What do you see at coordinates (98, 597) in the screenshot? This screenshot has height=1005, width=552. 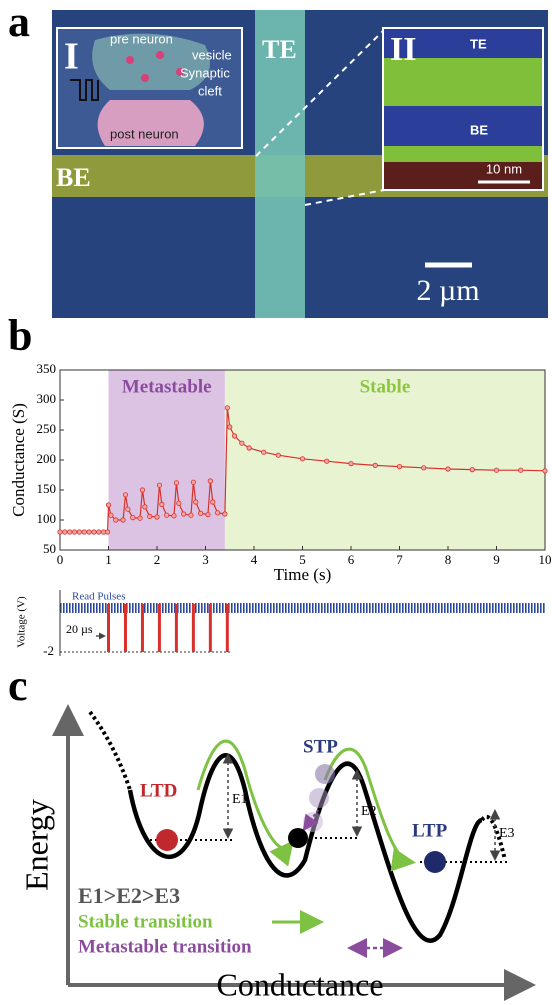 I see `annotation: Read Pulses` at bounding box center [98, 597].